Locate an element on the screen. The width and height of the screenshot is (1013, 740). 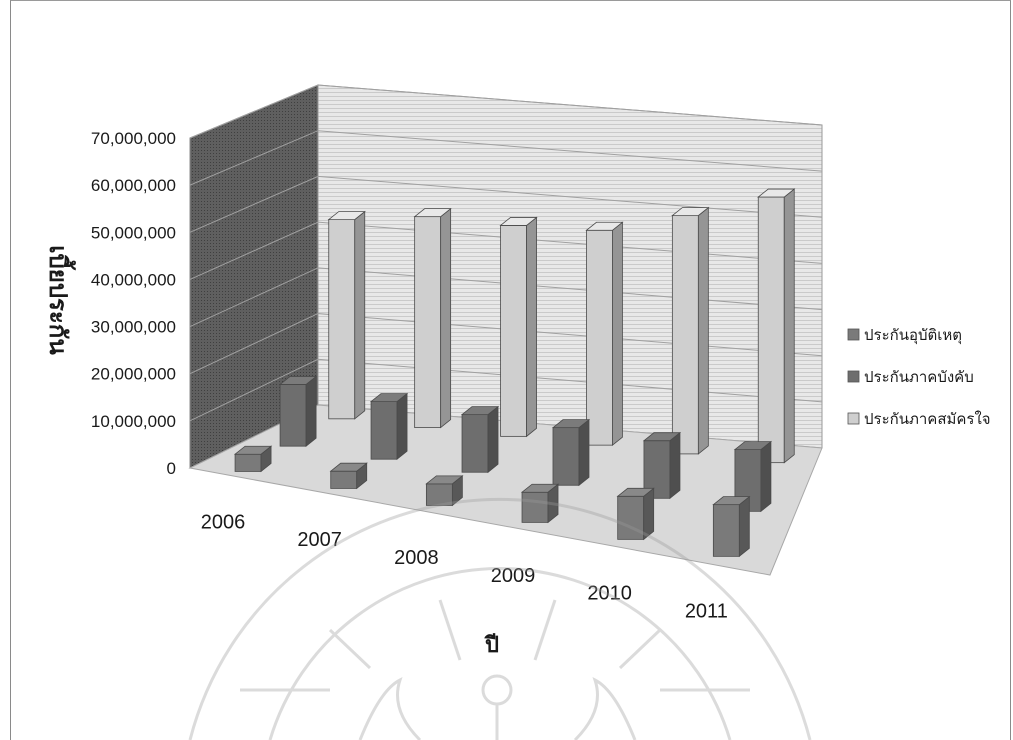
y-axis-title: เบี้ยประกัน is located at coordinates (60, 300).